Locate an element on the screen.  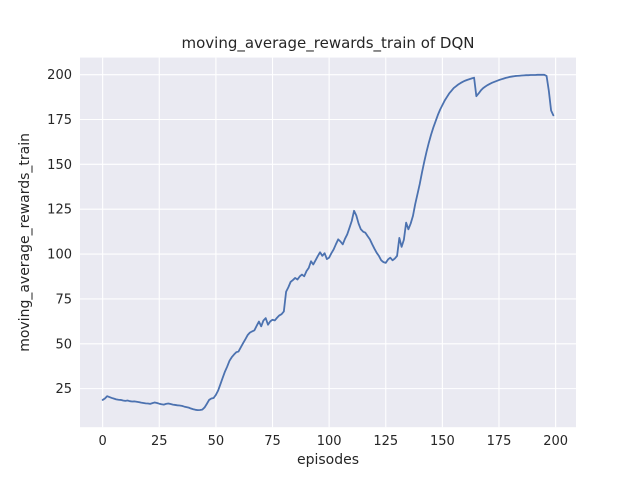
y-tick-label: 175 is located at coordinates (59, 120).